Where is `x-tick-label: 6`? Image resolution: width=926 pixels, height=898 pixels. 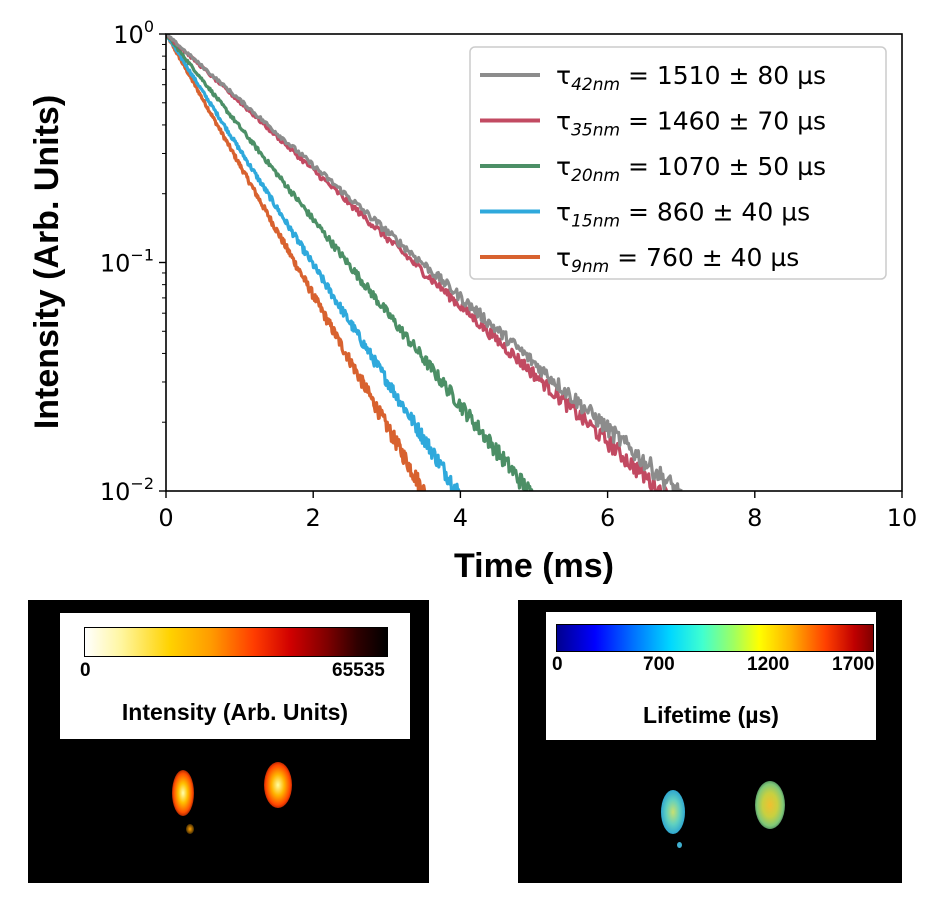 x-tick-label: 6 is located at coordinates (607, 518).